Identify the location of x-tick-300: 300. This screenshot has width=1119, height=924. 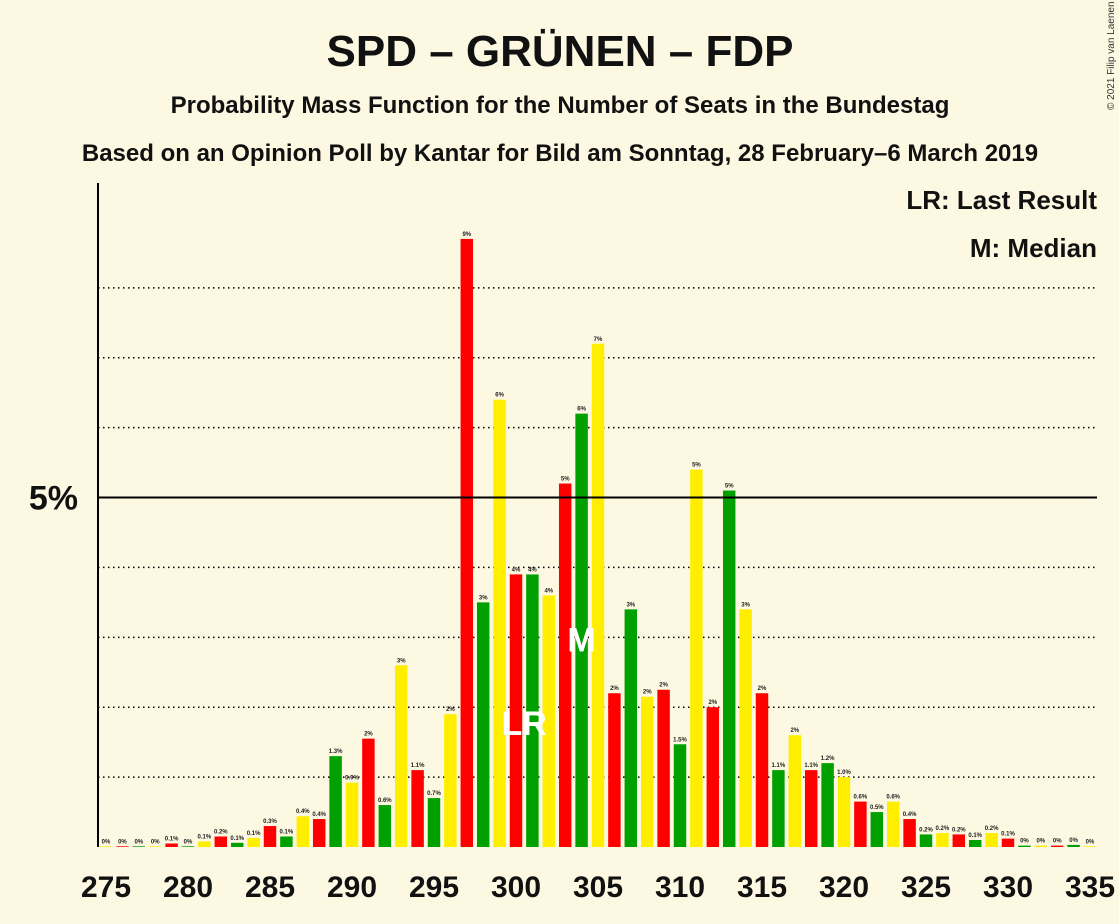
(516, 887).